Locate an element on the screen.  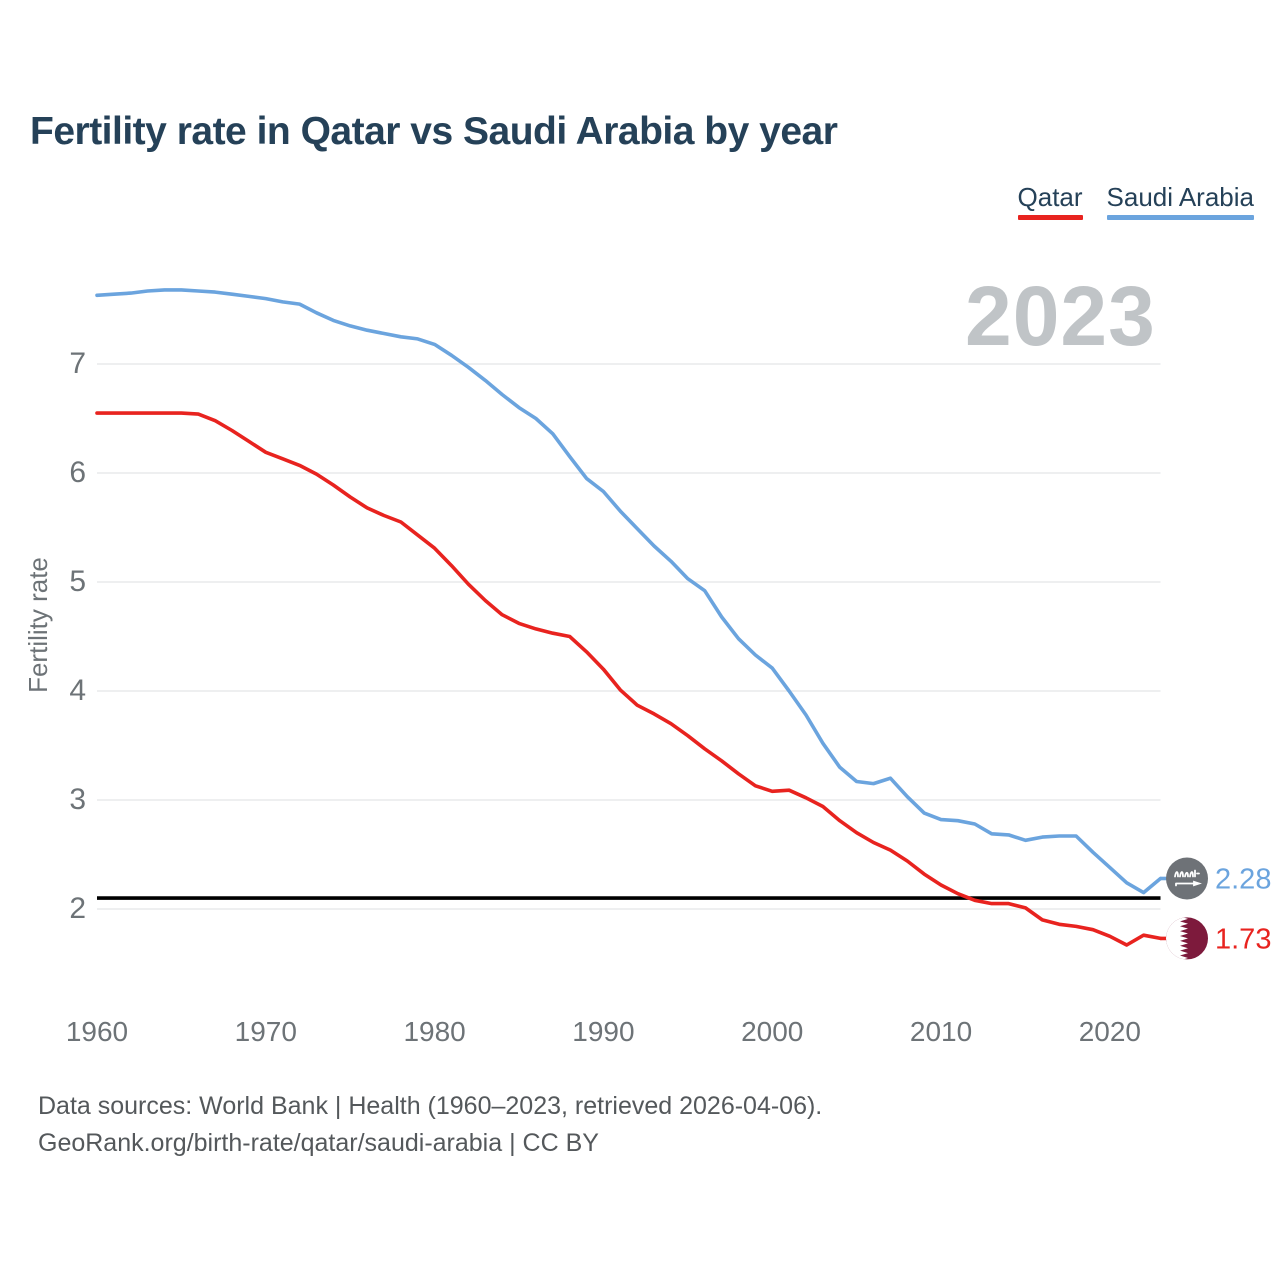
x-tick-label: 2010 is located at coordinates (941, 1031).